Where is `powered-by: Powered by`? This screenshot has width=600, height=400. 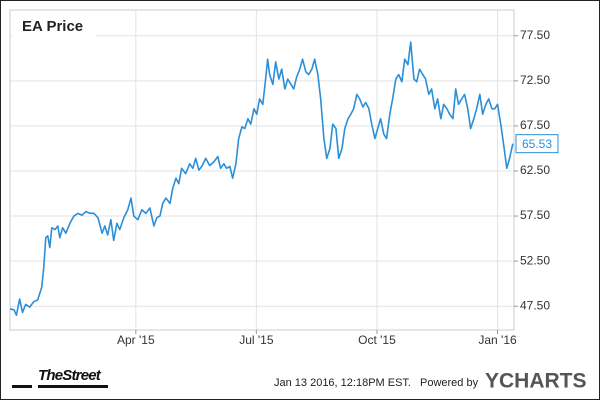
powered-by: Powered by is located at coordinates (449, 383).